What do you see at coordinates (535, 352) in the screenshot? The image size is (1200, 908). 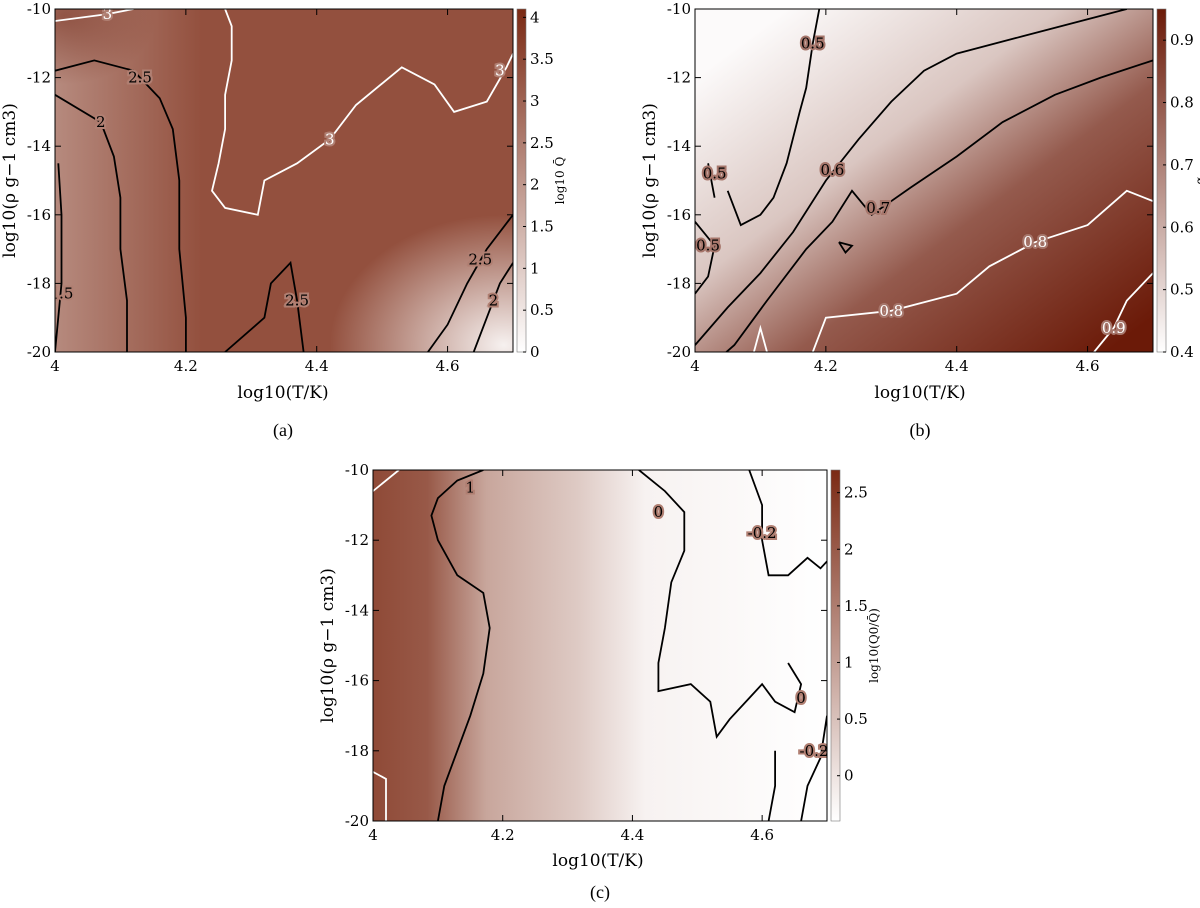 I see `colorbar-tick-label: 0` at bounding box center [535, 352].